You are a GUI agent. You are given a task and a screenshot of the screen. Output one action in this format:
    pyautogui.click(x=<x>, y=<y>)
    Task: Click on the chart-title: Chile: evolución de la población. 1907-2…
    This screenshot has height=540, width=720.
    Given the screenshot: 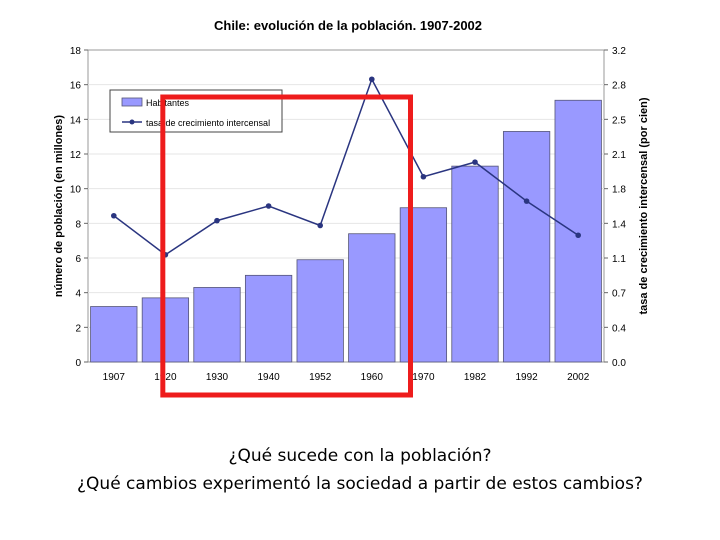 What is the action you would take?
    pyautogui.click(x=348, y=25)
    